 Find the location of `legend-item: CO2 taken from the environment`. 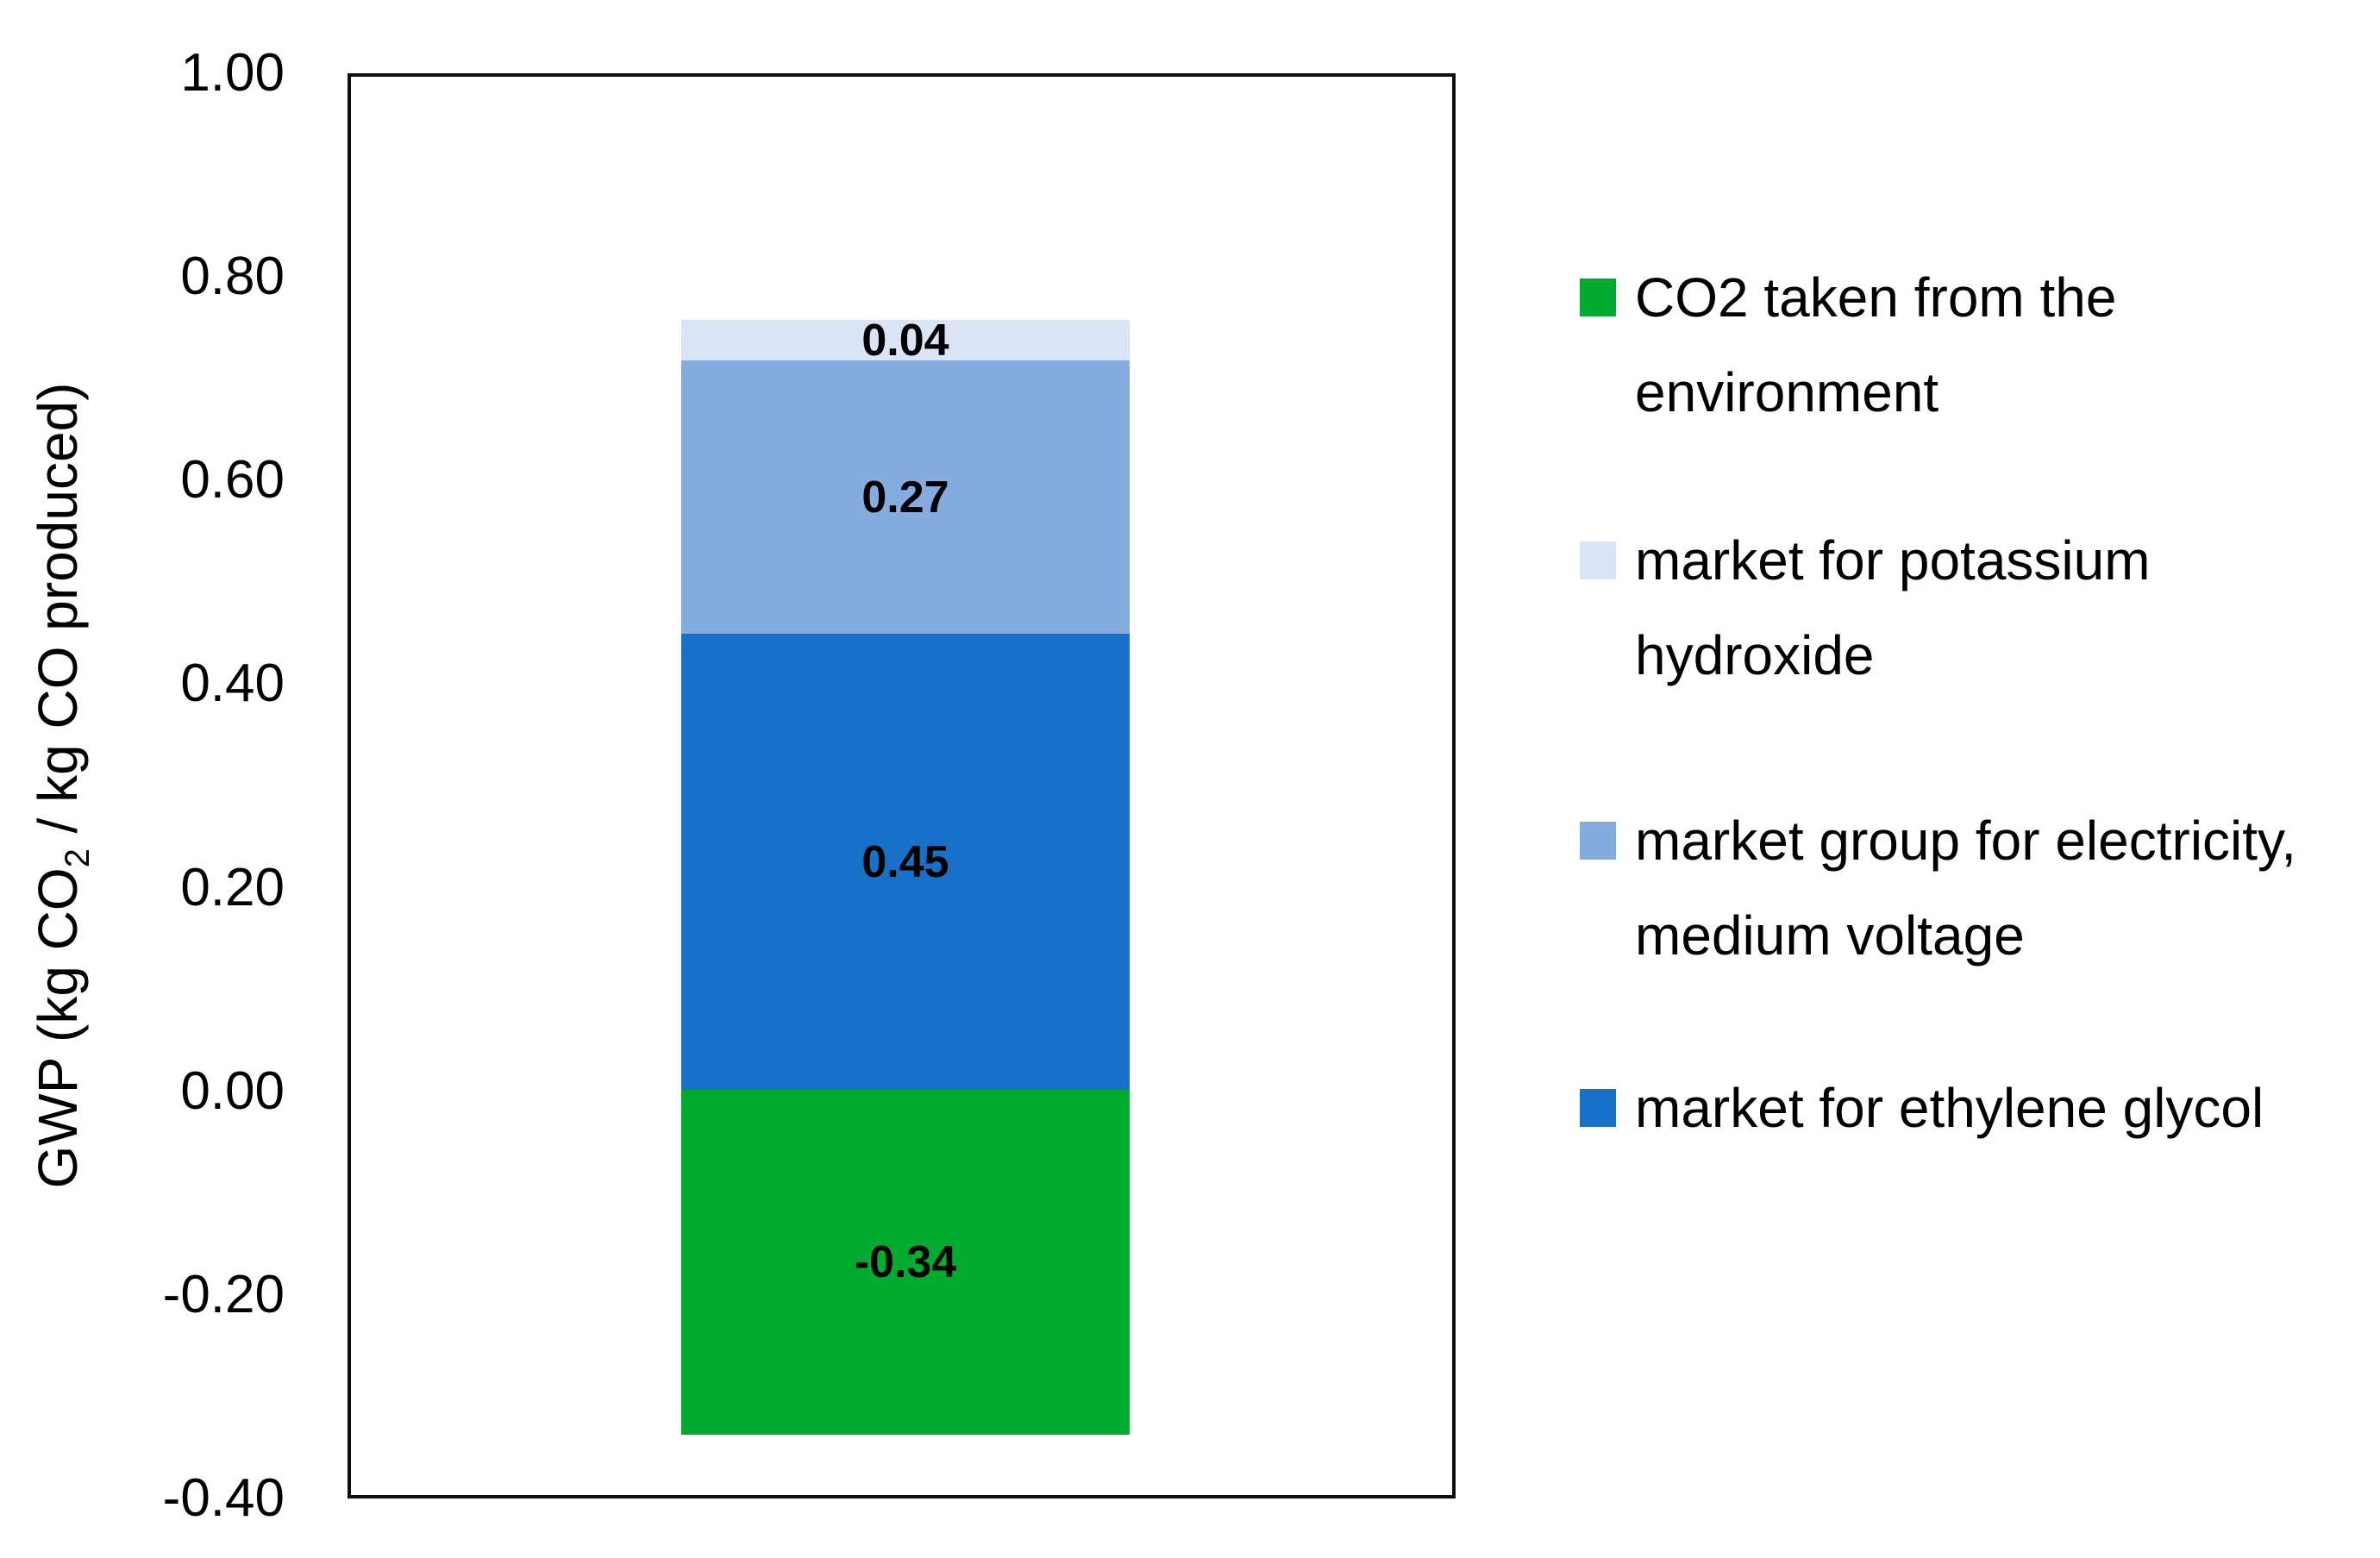

legend-item: CO2 taken from the environment is located at coordinates (1979, 345).